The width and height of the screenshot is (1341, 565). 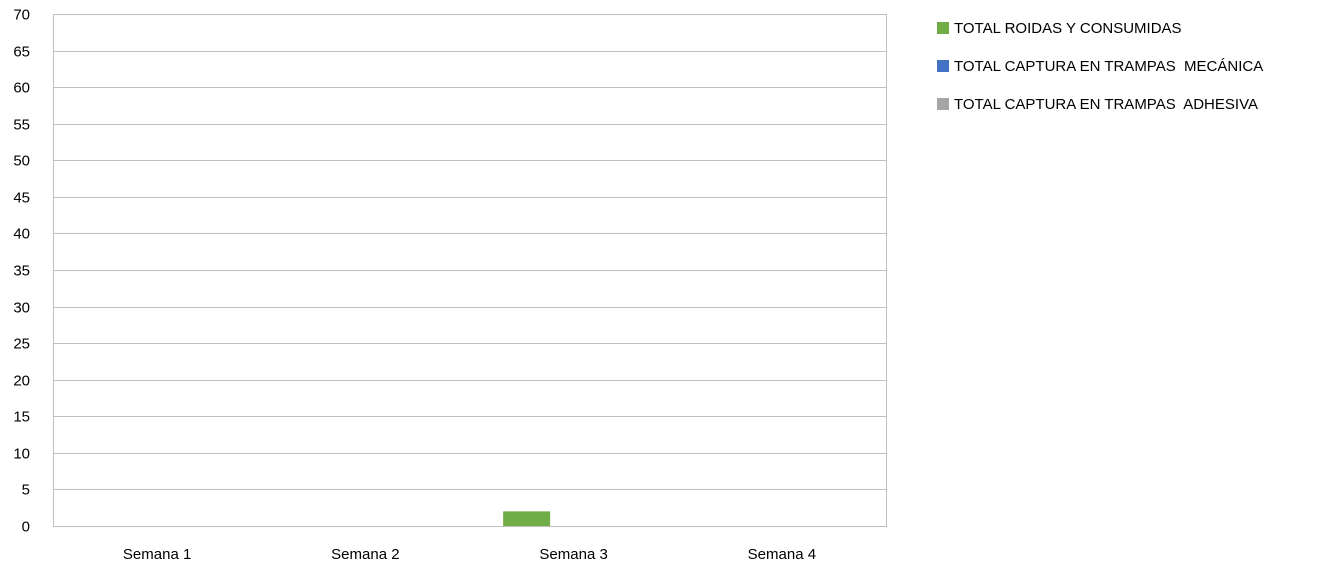 What do you see at coordinates (21, 454) in the screenshot?
I see `y-tick-label: 10` at bounding box center [21, 454].